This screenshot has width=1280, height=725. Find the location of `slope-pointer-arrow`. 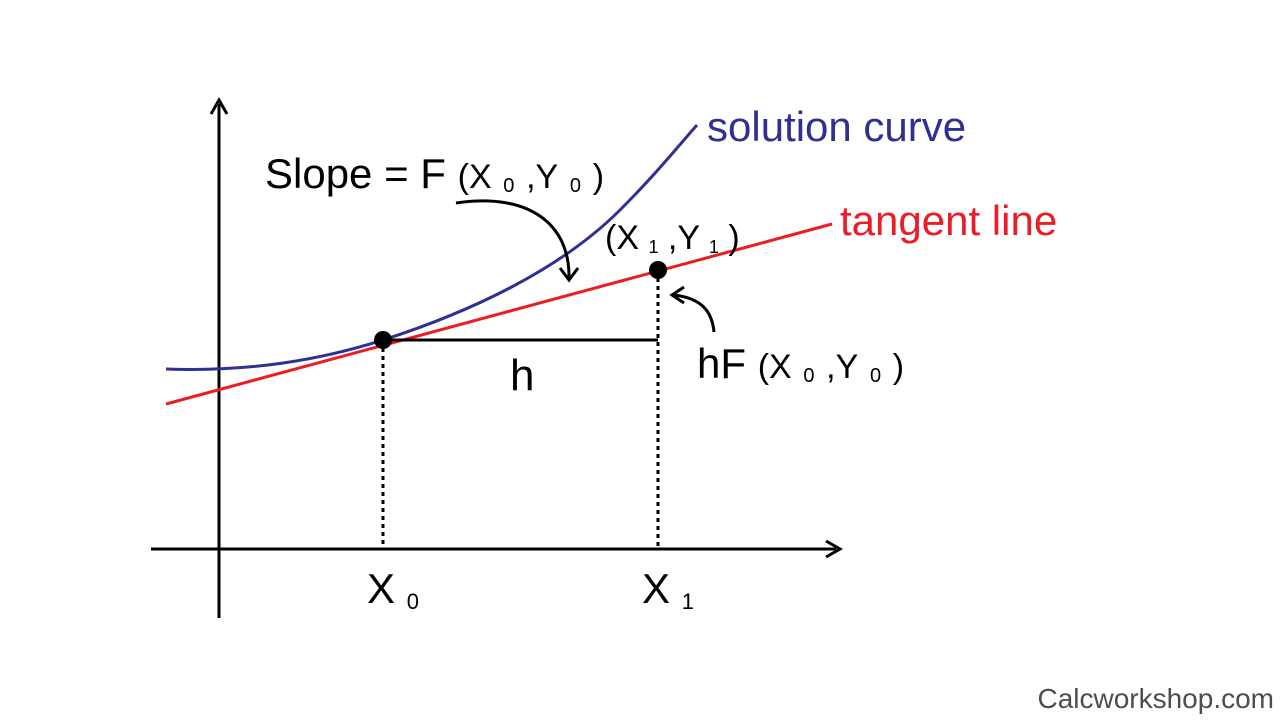

slope-pointer-arrow is located at coordinates (513, 239).